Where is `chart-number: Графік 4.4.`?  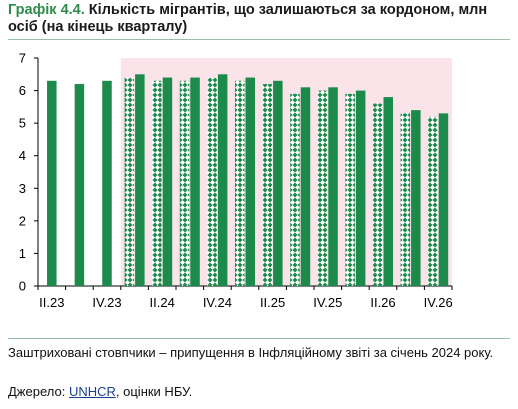
chart-number: Графік 4.4. is located at coordinates (46, 10).